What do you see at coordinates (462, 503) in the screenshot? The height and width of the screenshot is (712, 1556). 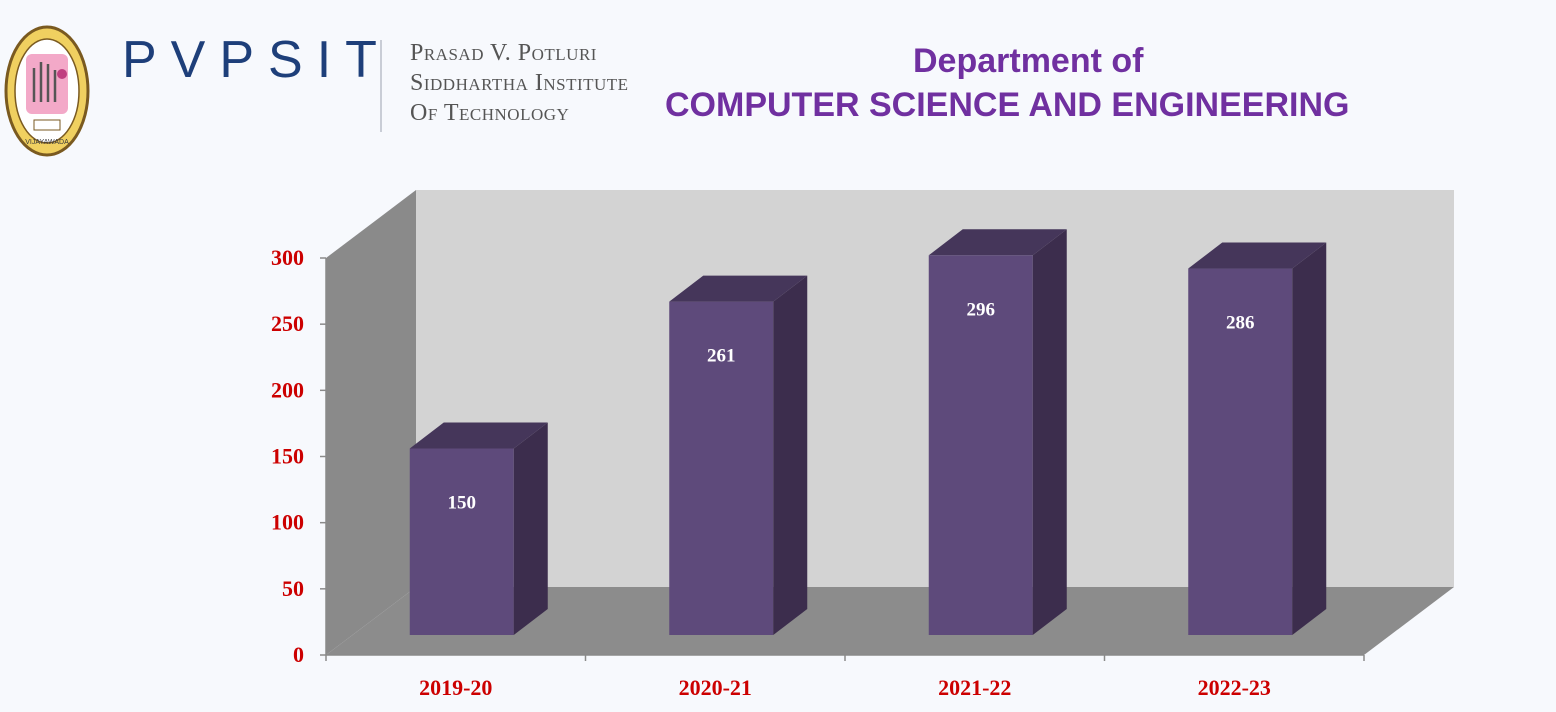 I see `data-label: 150` at bounding box center [462, 503].